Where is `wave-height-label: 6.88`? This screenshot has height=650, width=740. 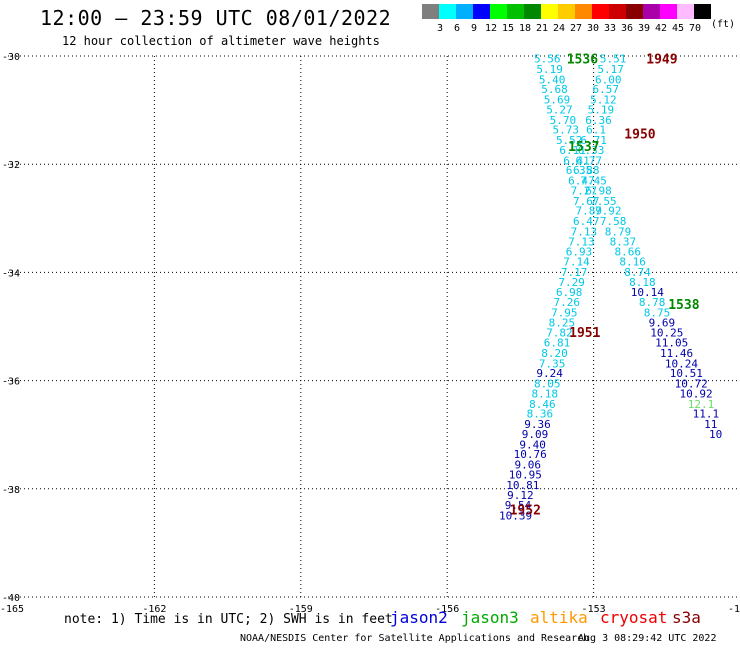 wave-height-label: 6.88 is located at coordinates (586, 170).